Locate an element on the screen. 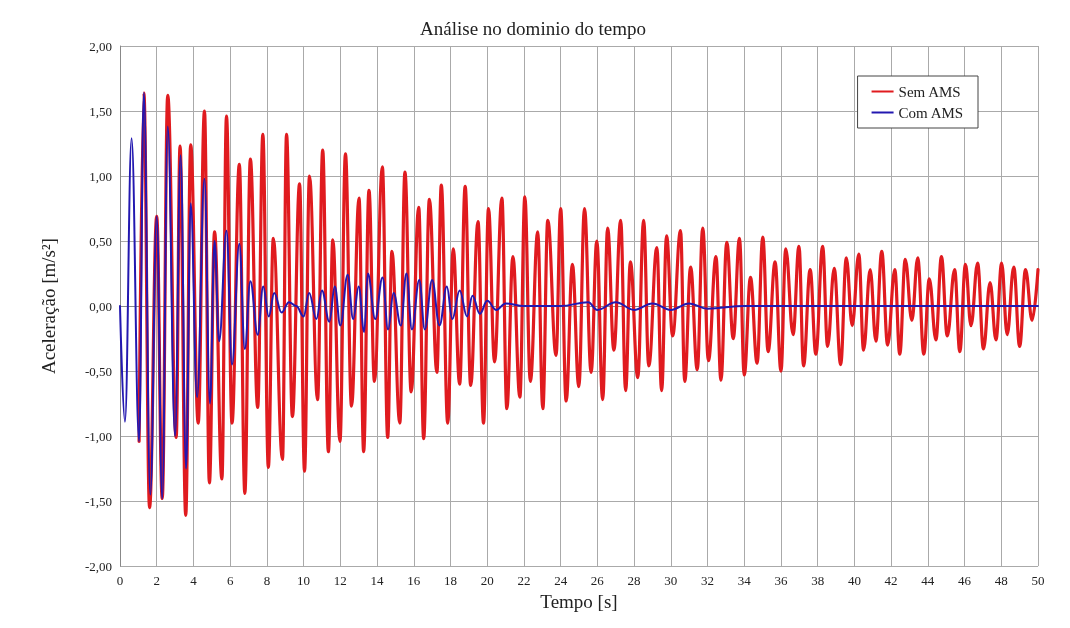 This screenshot has width=1070, height=628. x-tick-label: 8 is located at coordinates (267, 581).